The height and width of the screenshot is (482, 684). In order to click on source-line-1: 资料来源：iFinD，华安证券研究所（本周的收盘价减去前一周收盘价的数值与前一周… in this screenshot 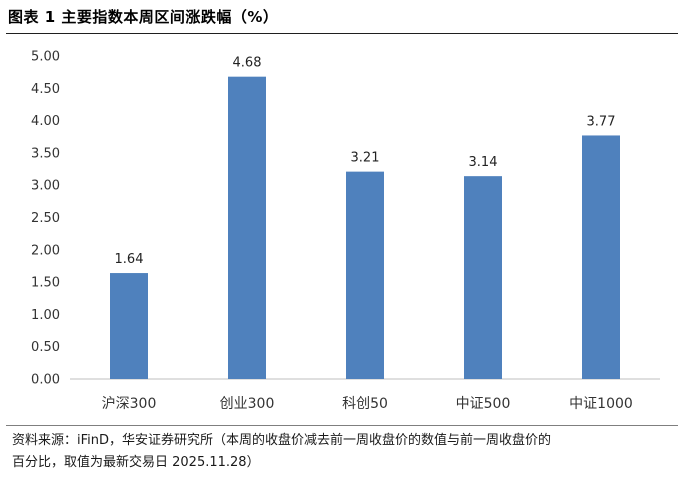, I will do `click(282, 440)`.